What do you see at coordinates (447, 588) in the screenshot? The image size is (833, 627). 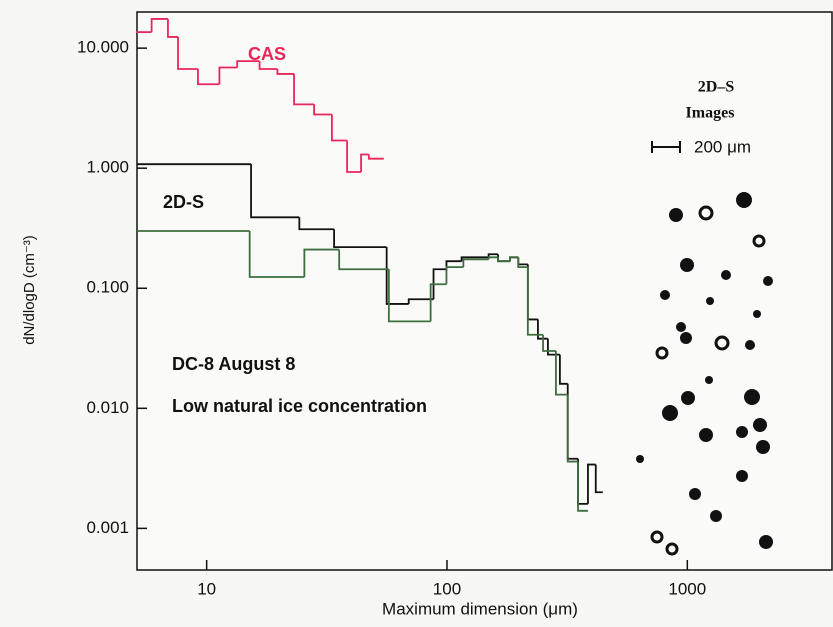 I see `x-tick-label: 100` at bounding box center [447, 588].